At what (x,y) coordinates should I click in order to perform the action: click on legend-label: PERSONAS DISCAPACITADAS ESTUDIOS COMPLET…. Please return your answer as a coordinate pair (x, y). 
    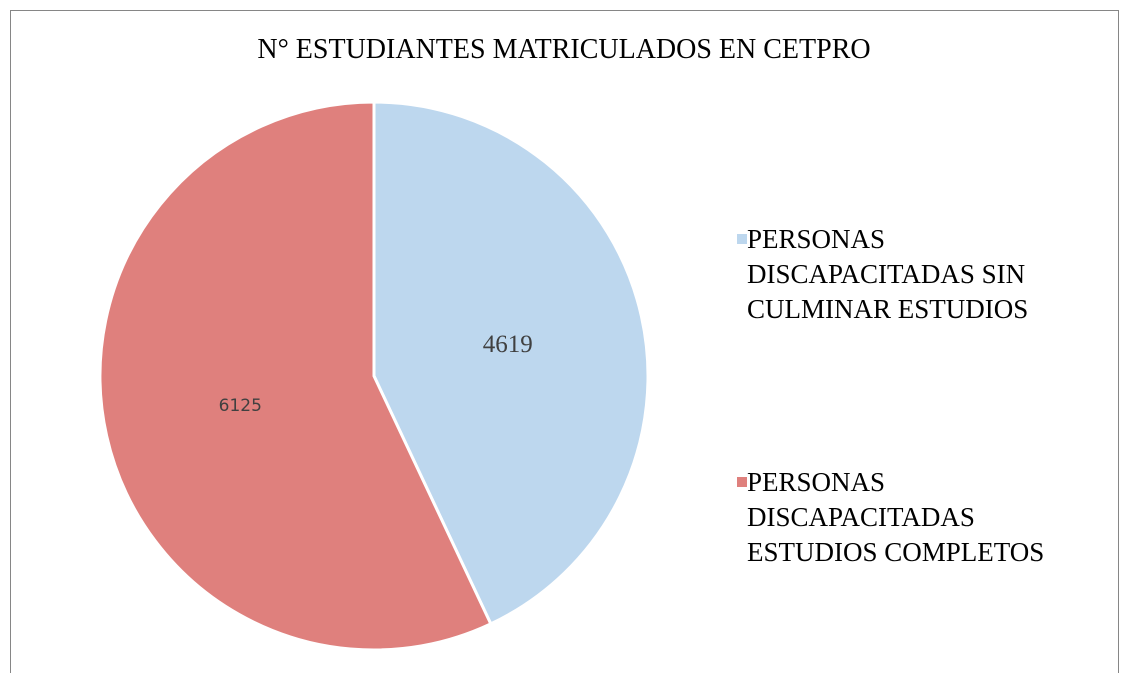
    Looking at the image, I should click on (896, 517).